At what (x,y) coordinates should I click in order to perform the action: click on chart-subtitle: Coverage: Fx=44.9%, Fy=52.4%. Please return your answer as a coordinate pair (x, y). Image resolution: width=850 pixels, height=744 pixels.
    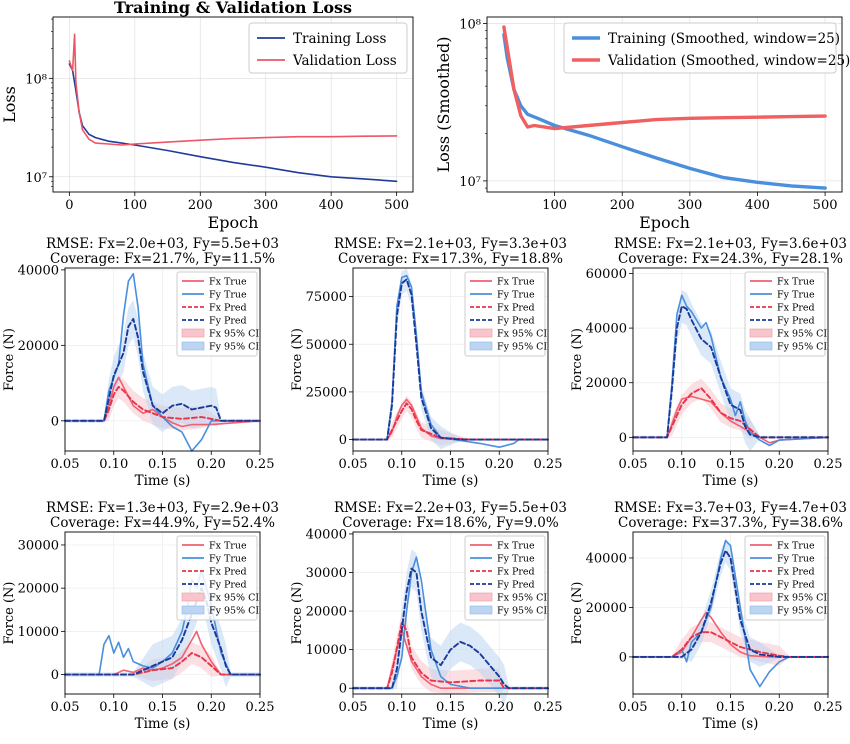
    Looking at the image, I should click on (162, 523).